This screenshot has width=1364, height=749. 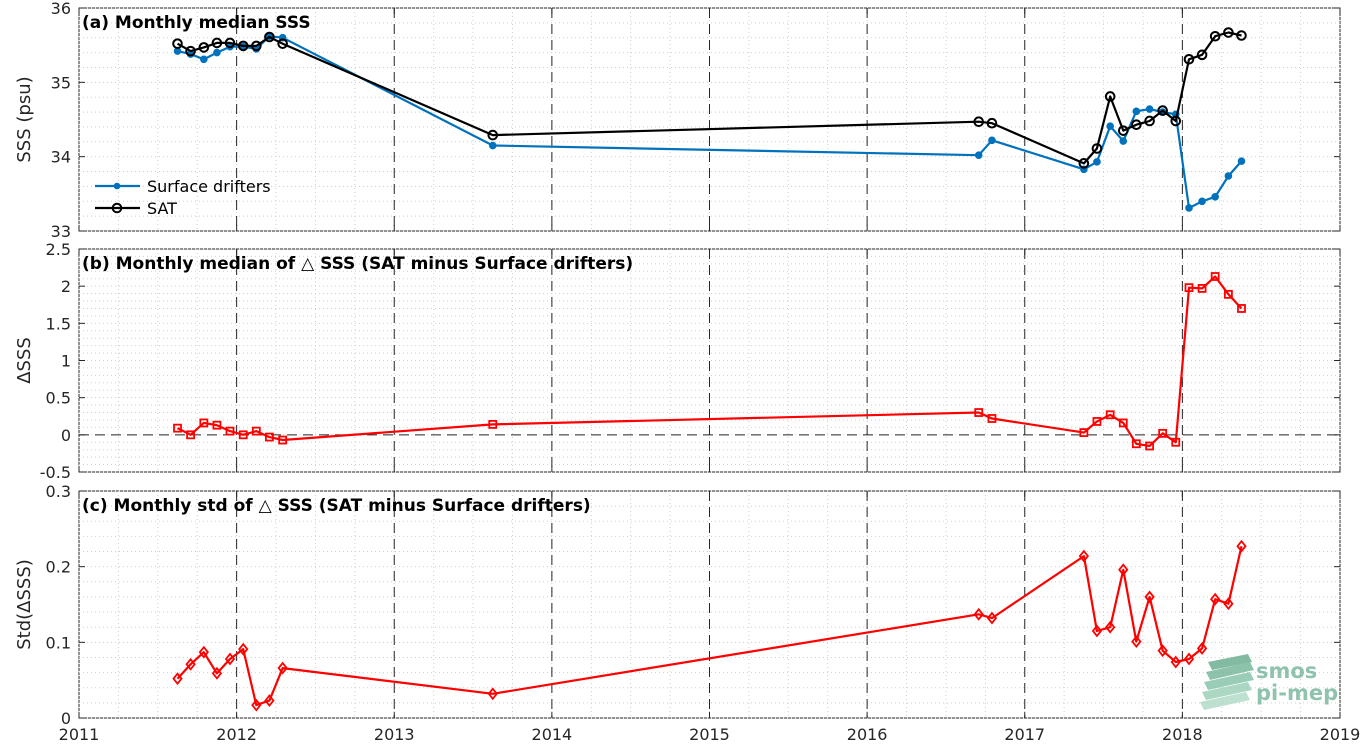 I want to click on x-tick-label: 2013, so click(x=394, y=734).